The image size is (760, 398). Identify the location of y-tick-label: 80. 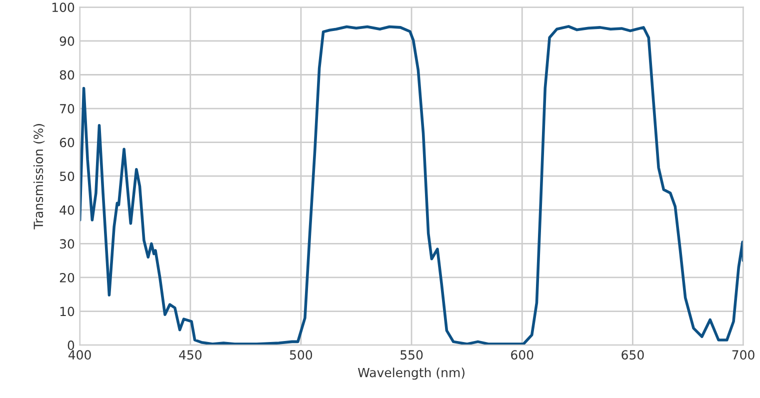
(67, 75).